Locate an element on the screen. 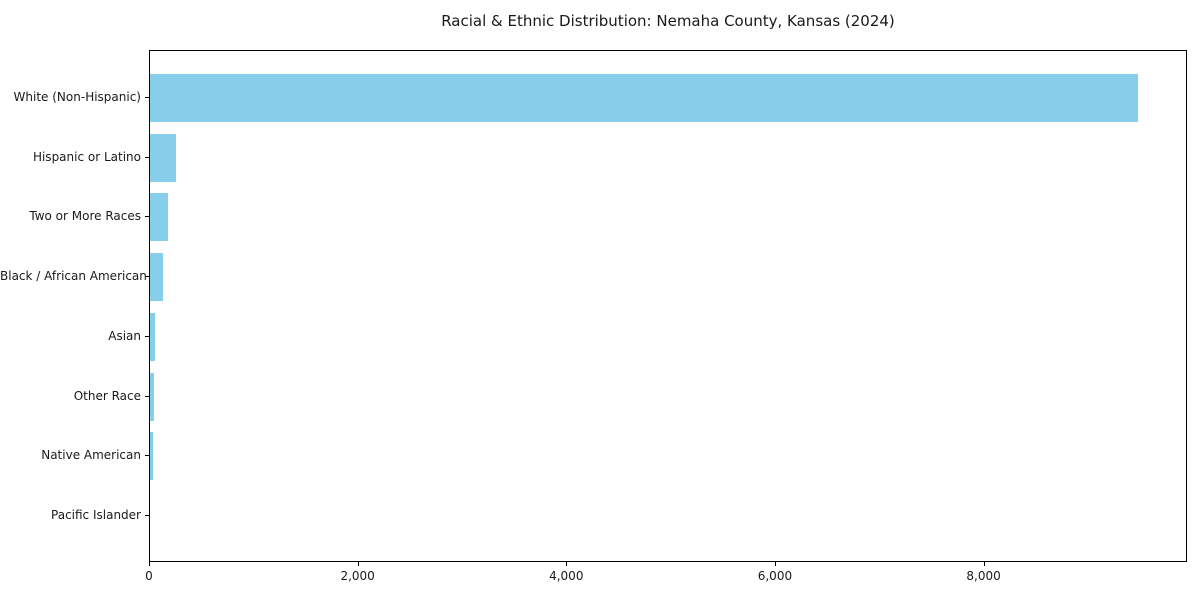  bar-native-american is located at coordinates (152, 456).